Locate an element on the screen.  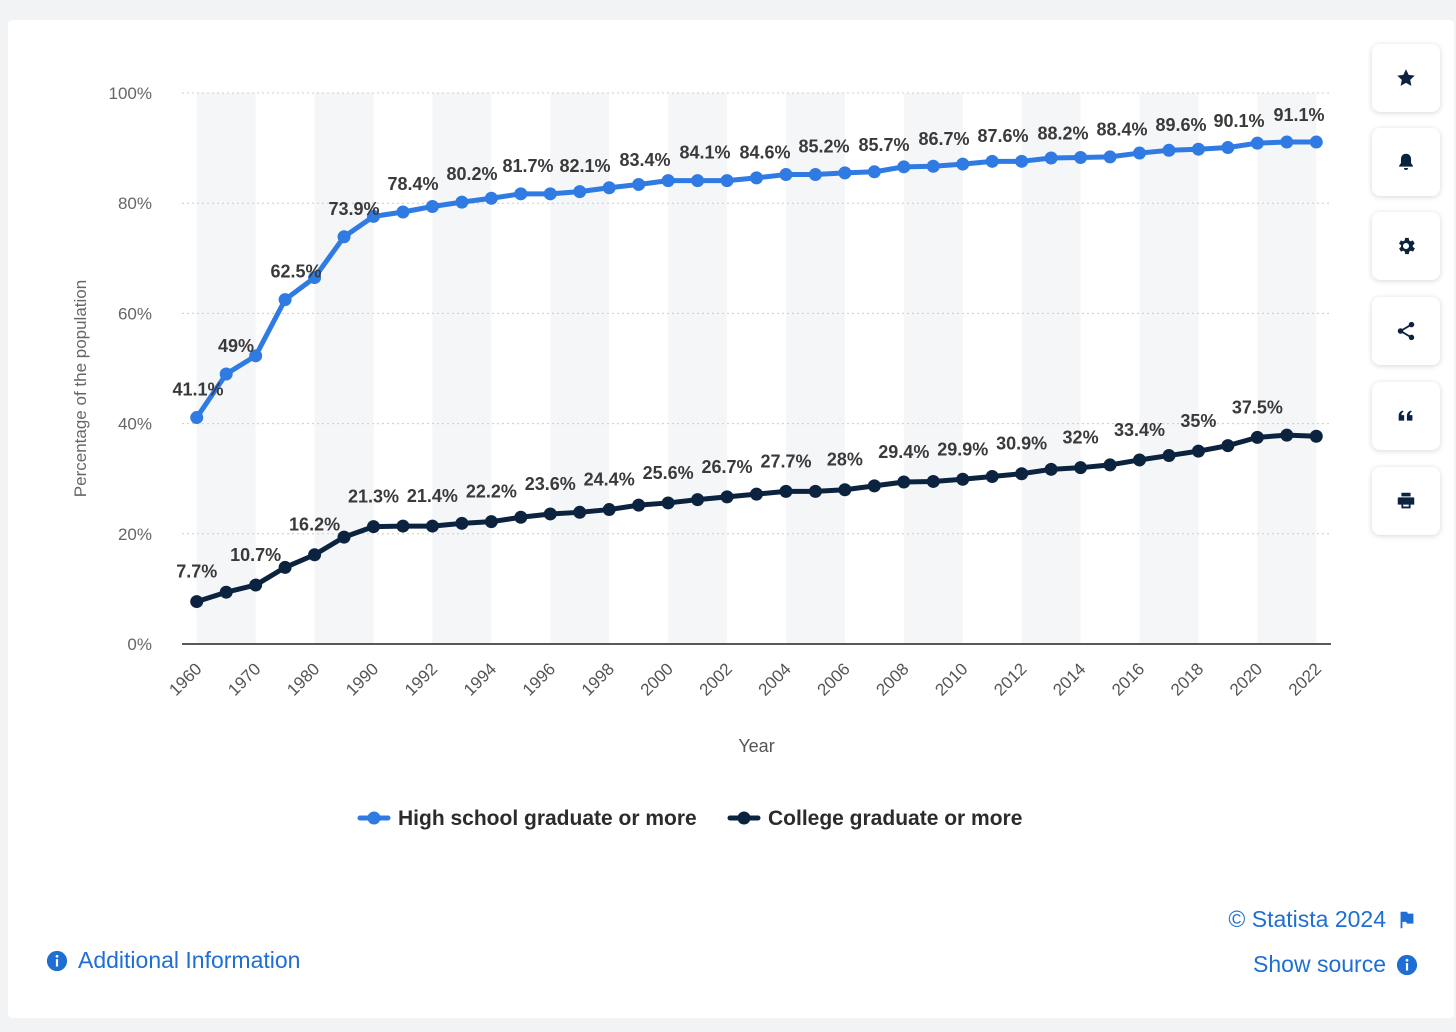
data-label: 49% is located at coordinates (236, 346).